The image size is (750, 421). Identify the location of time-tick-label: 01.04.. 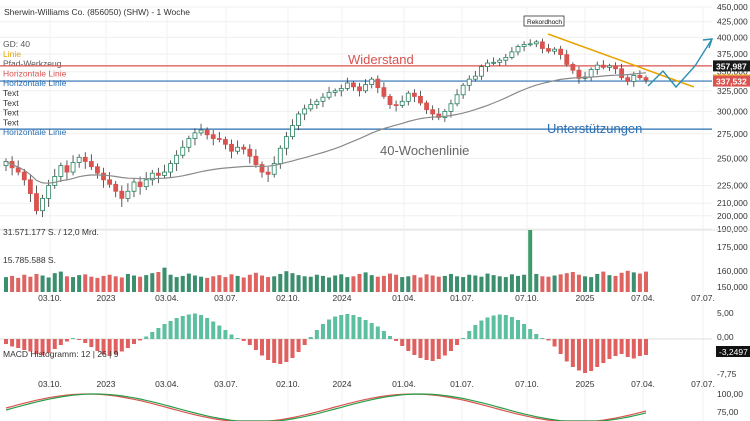
(404, 384).